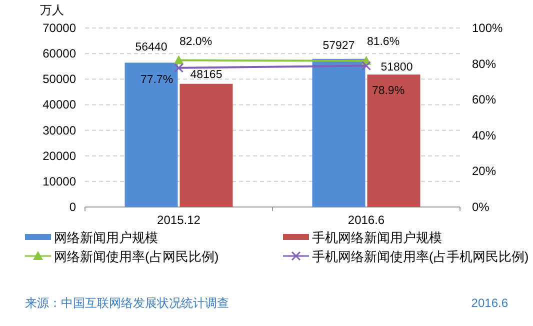 The image size is (533, 326). Describe the element at coordinates (484, 171) in the screenshot. I see `y2-tick-label: 20%` at that location.